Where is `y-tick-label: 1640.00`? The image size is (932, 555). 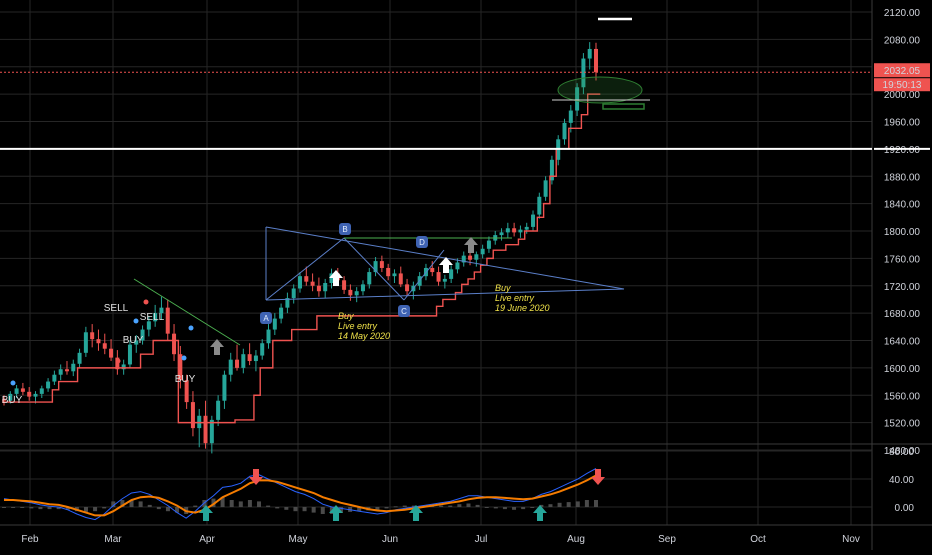 y-tick-label: 1640.00 is located at coordinates (902, 342).